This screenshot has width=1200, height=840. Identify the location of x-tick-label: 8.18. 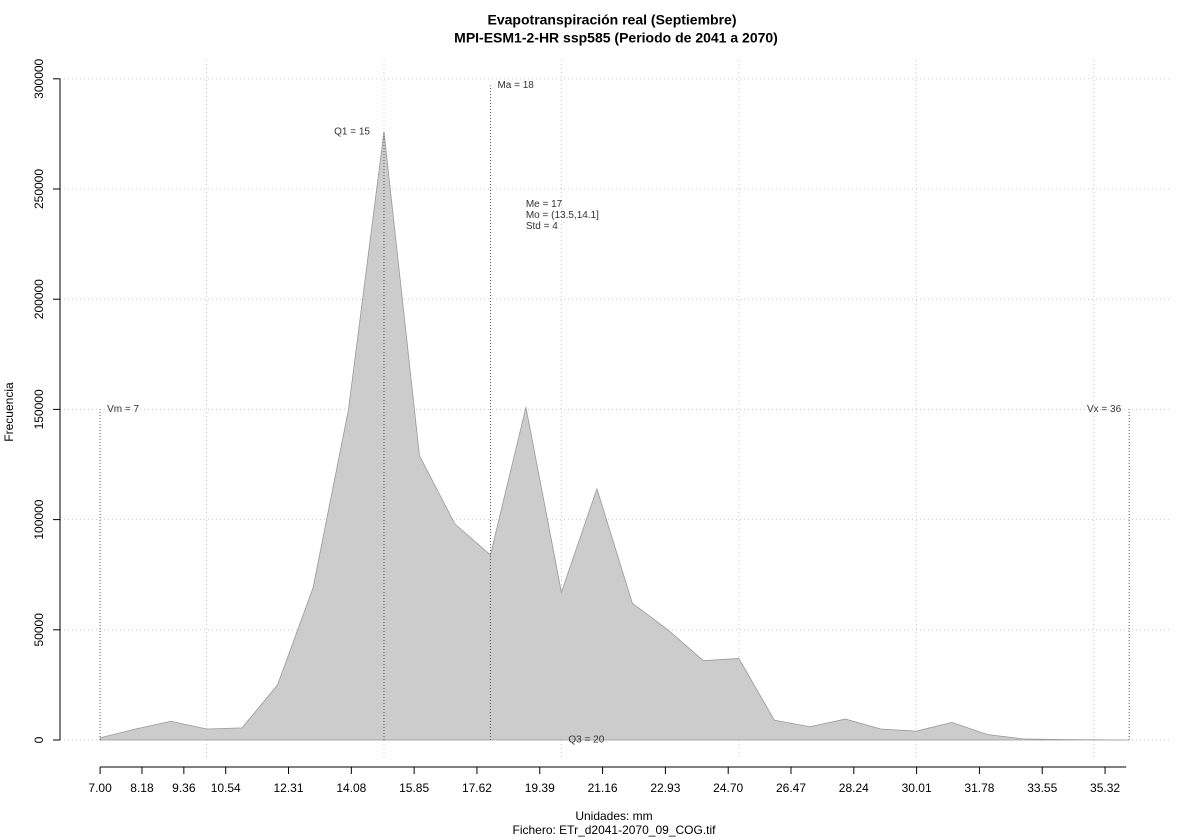
(142, 788).